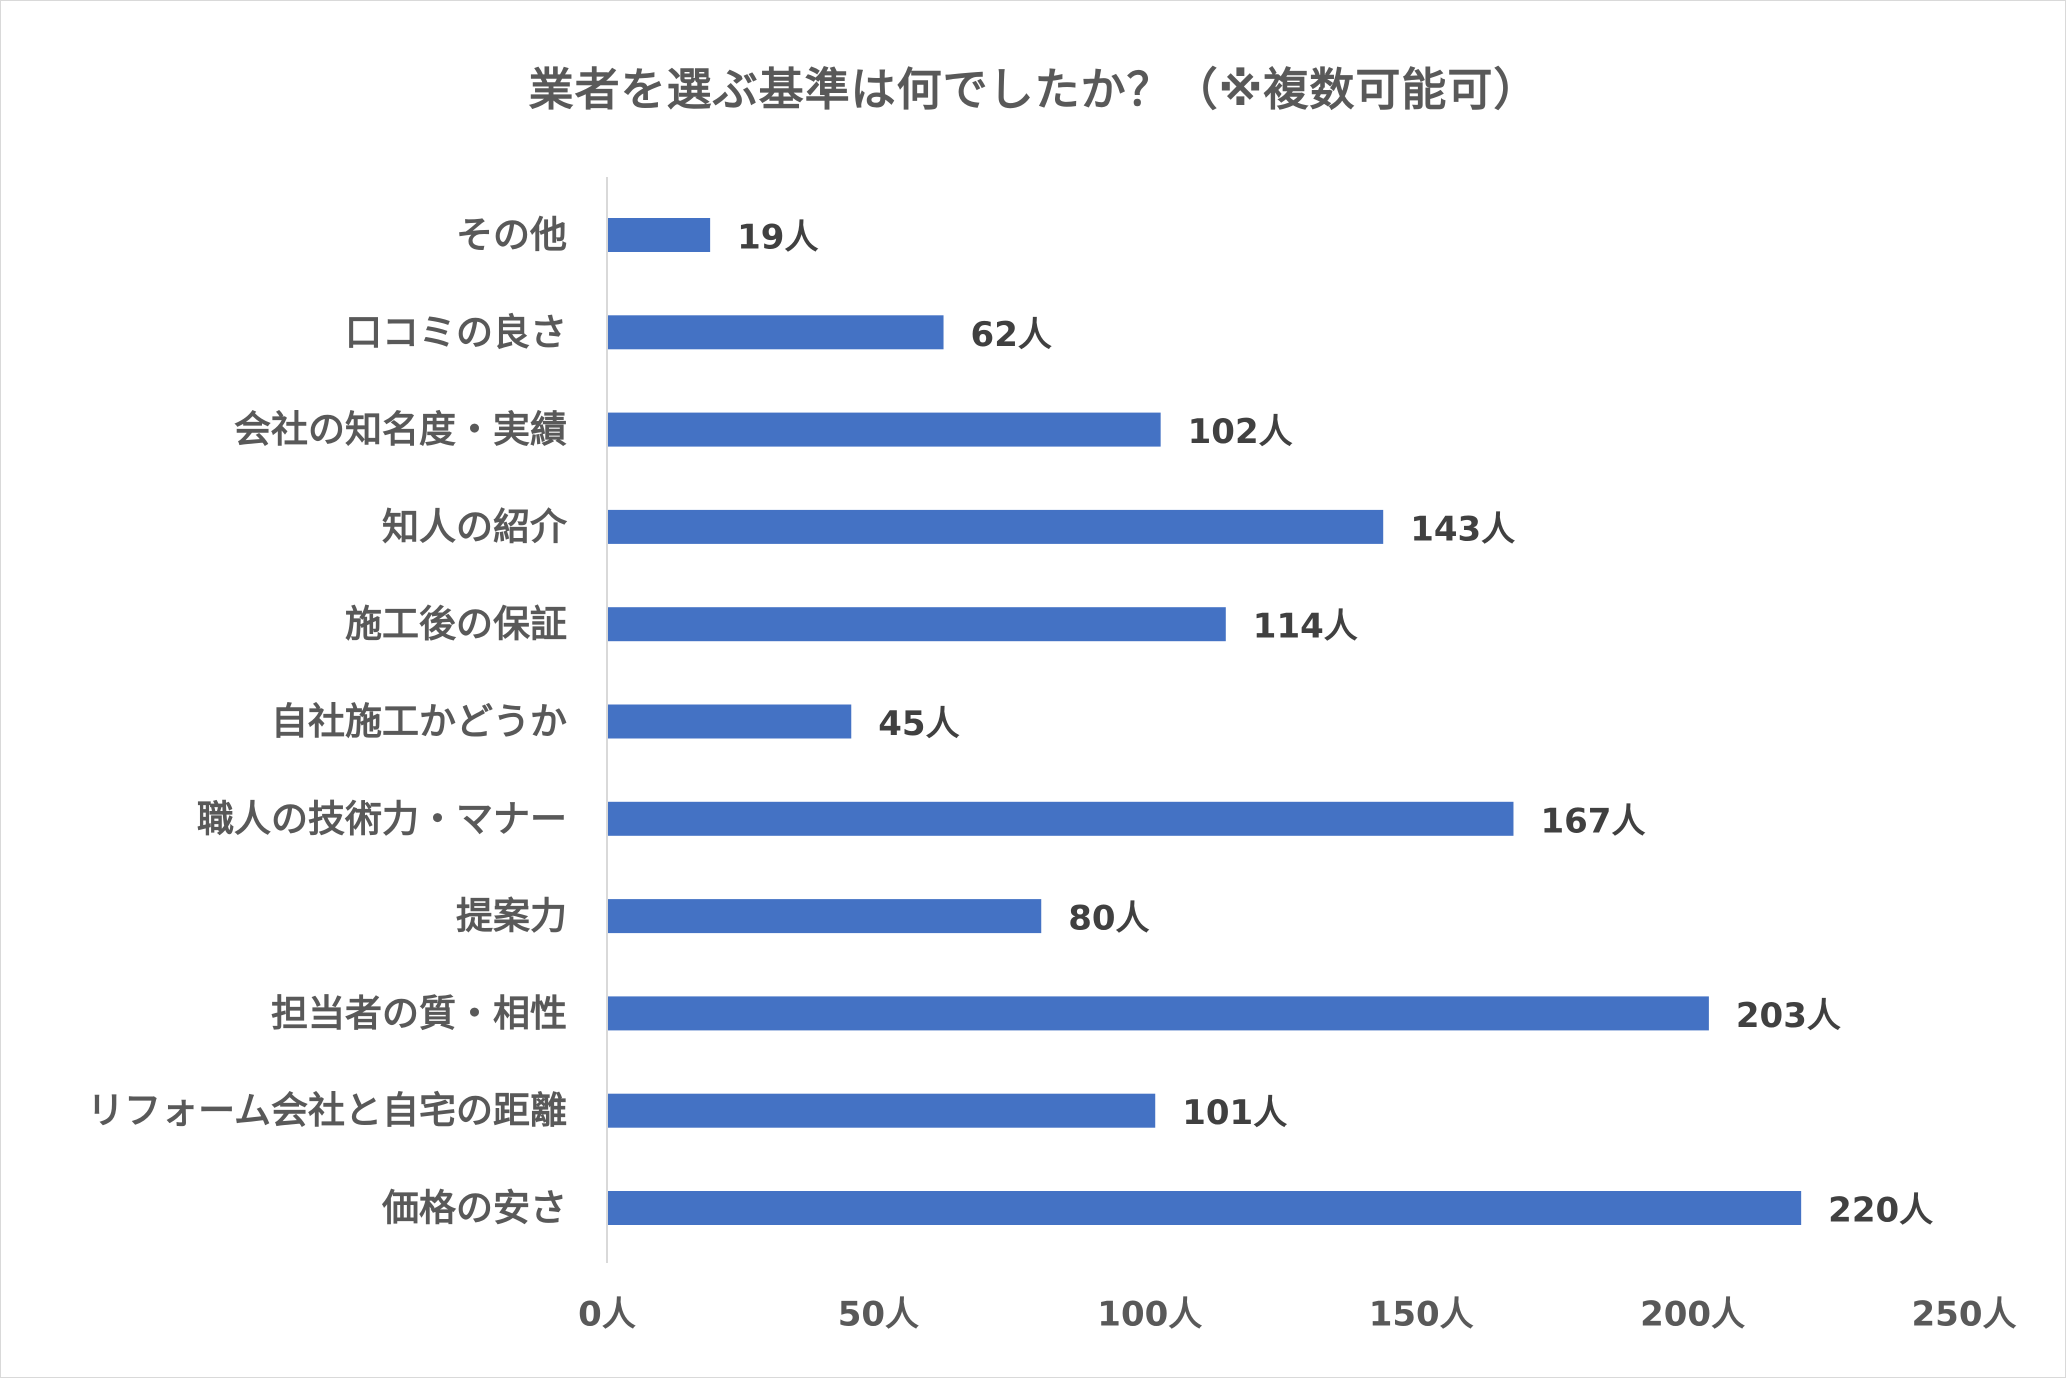 Image resolution: width=2066 pixels, height=1379 pixels. Describe the element at coordinates (475, 526) in the screenshot. I see `category-label: 知人の紹介` at that location.